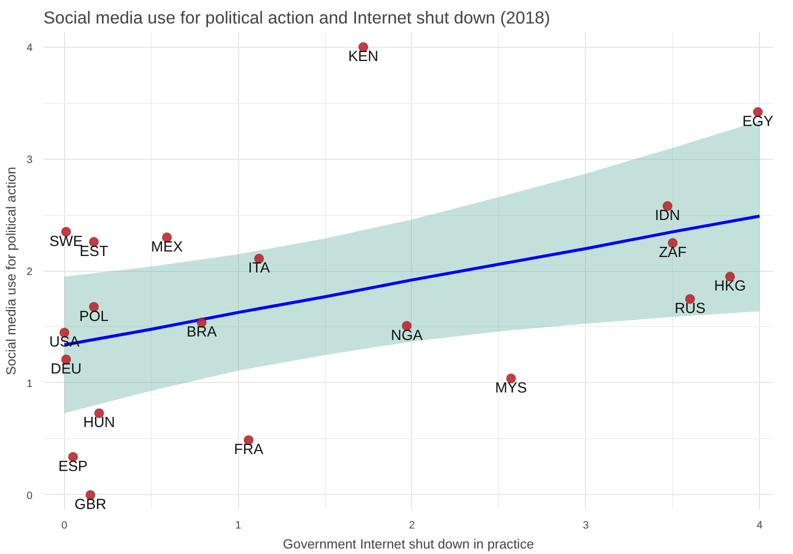 The height and width of the screenshot is (554, 793). I want to click on x-axis-title: Government Internet shut down in practice, so click(408, 544).